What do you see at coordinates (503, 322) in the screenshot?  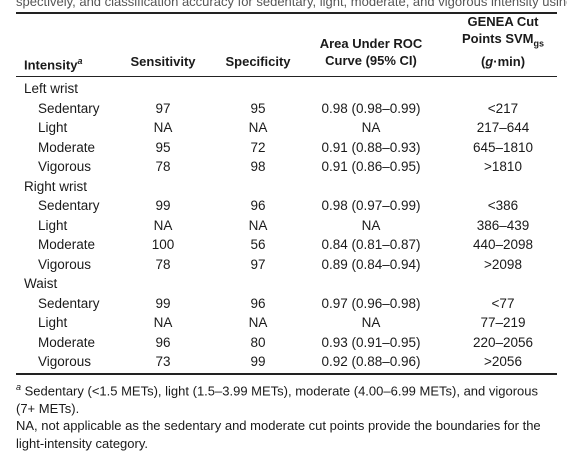 I see `cell-cut-point: 77–219` at bounding box center [503, 322].